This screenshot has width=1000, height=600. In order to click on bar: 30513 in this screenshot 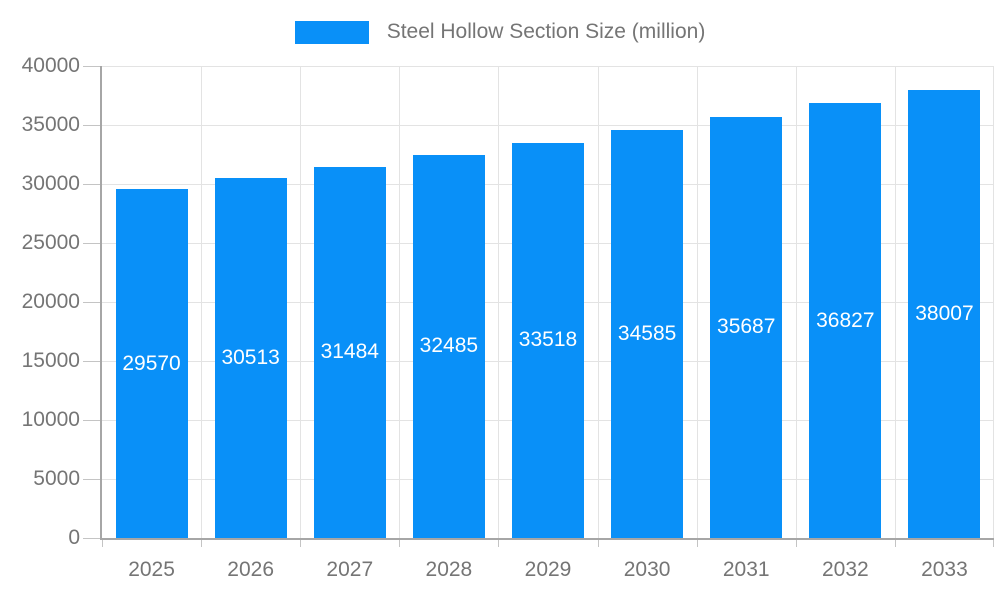, I will do `click(250, 357)`.